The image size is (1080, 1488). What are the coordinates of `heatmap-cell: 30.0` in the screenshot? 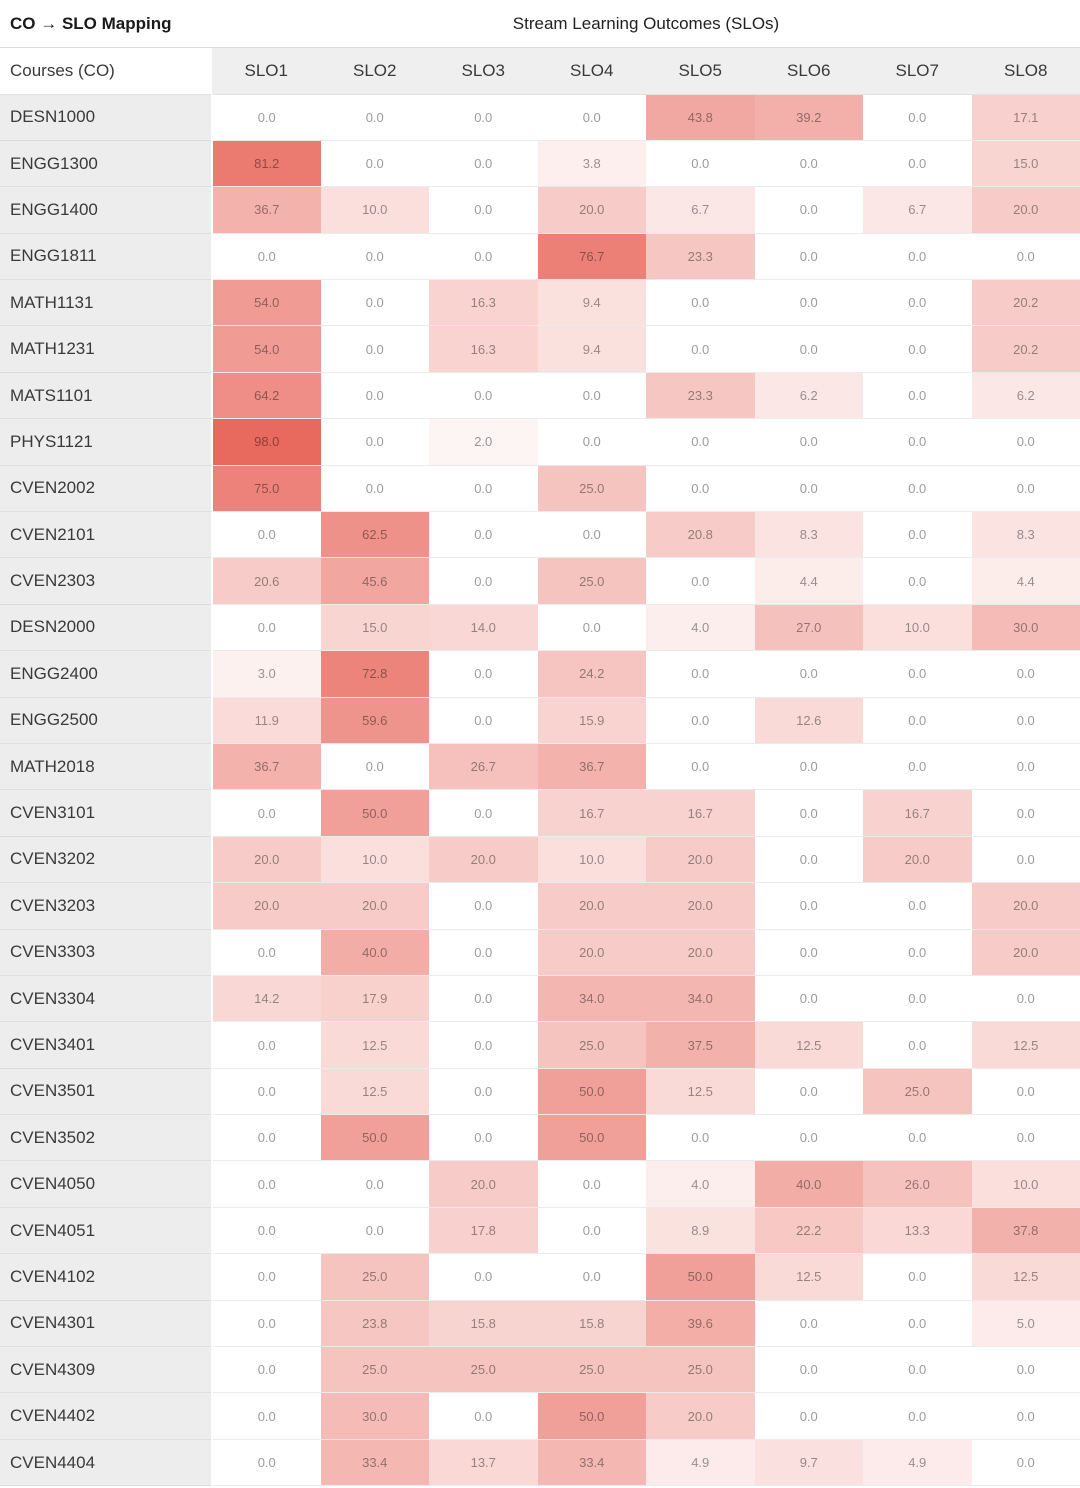 It's located at (1025, 628).